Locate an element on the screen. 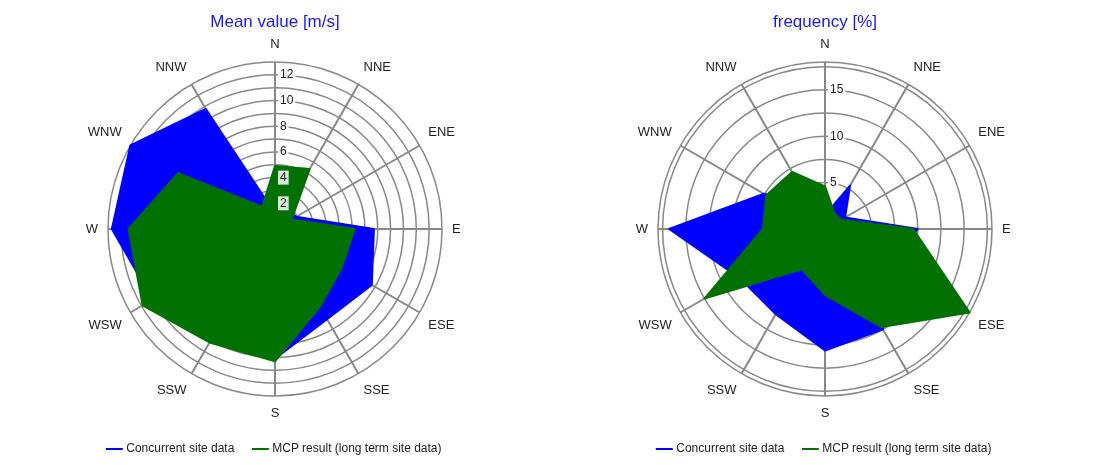  y-tick-label: 12 is located at coordinates (286, 74).